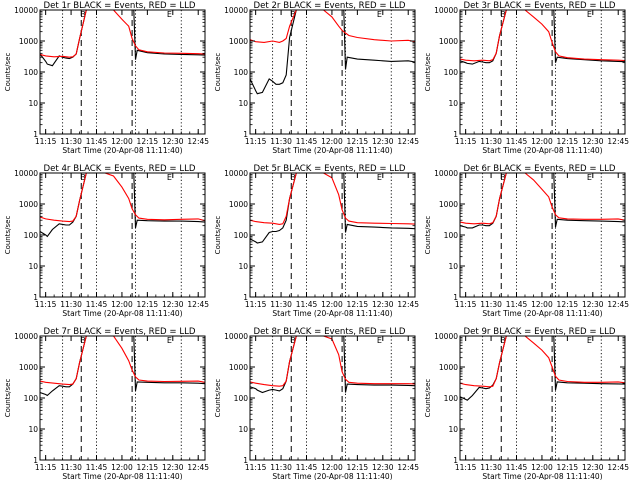  Describe the element at coordinates (539, 332) in the screenshot. I see `chart-title: Det 9r BLACK = Events, RED = LLD` at that location.